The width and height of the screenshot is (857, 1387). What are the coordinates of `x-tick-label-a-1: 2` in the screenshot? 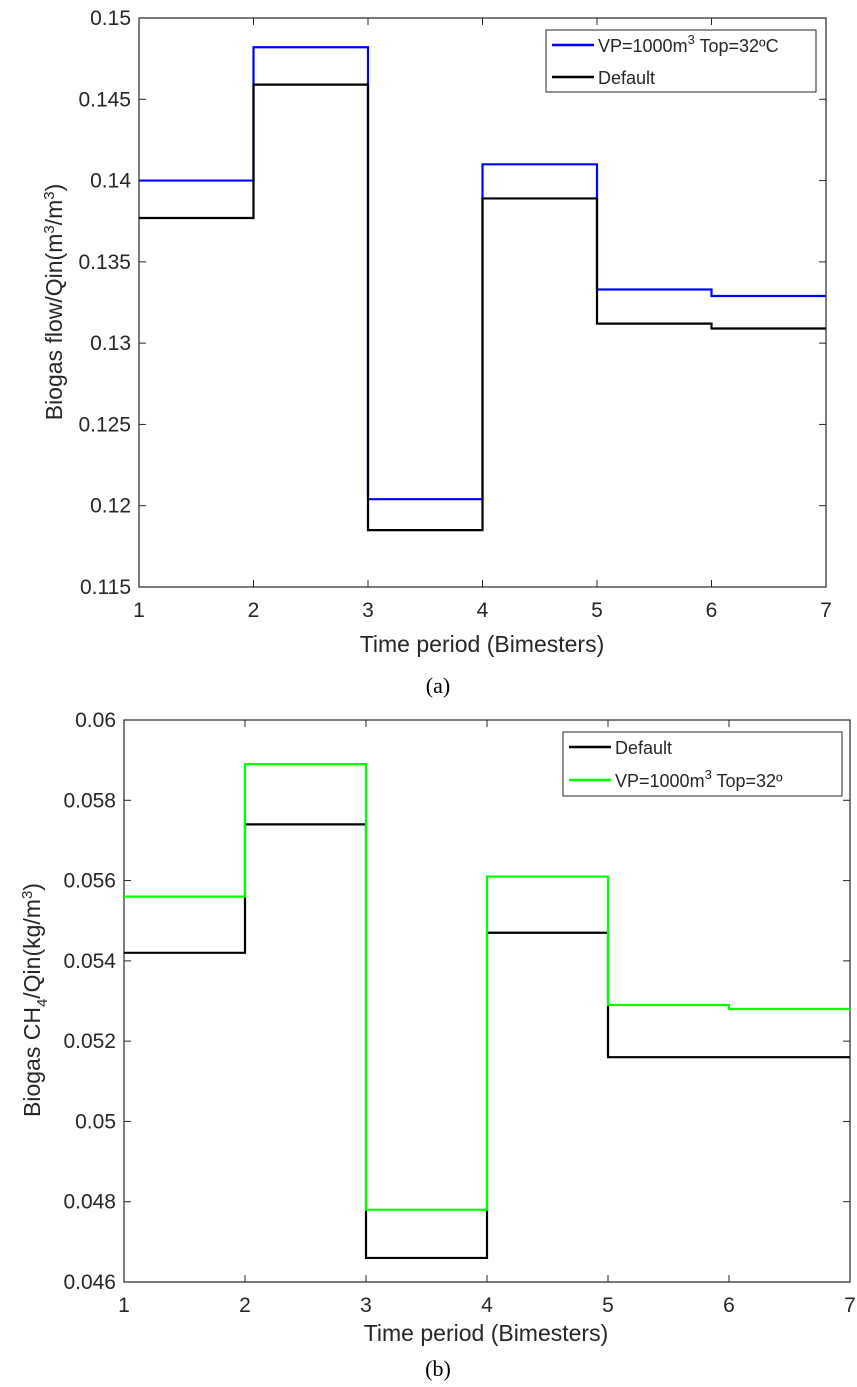 It's located at (254, 610).